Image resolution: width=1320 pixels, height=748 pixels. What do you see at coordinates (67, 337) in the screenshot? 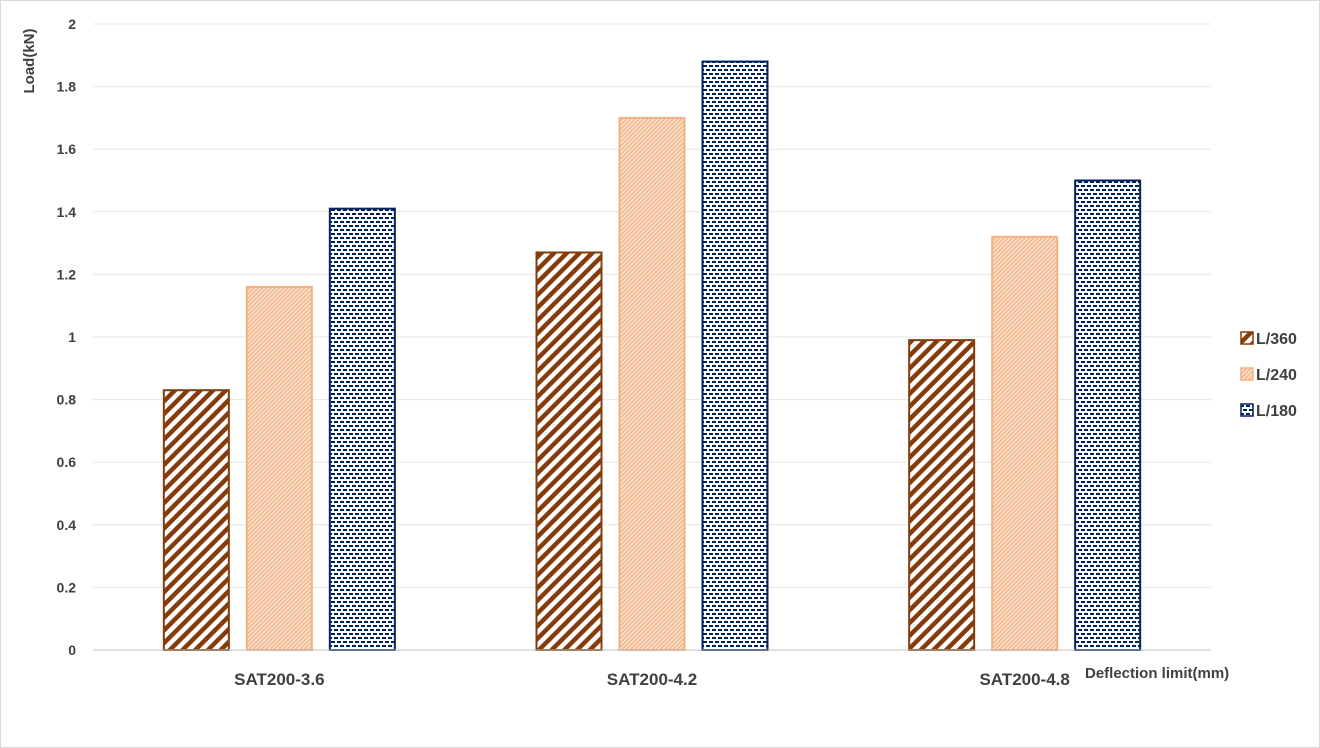
I see `y-axis-ticks: 0 0.2 0.4 0.6 0.8 1 1.2 1.4 1.6 1.8 2` at bounding box center [67, 337].